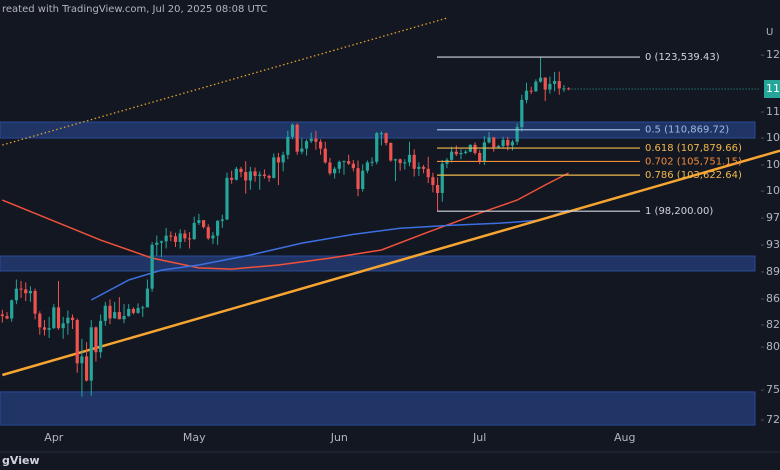 The width and height of the screenshot is (780, 470). What do you see at coordinates (54, 437) in the screenshot?
I see `x-tick-label: Apr` at bounding box center [54, 437].